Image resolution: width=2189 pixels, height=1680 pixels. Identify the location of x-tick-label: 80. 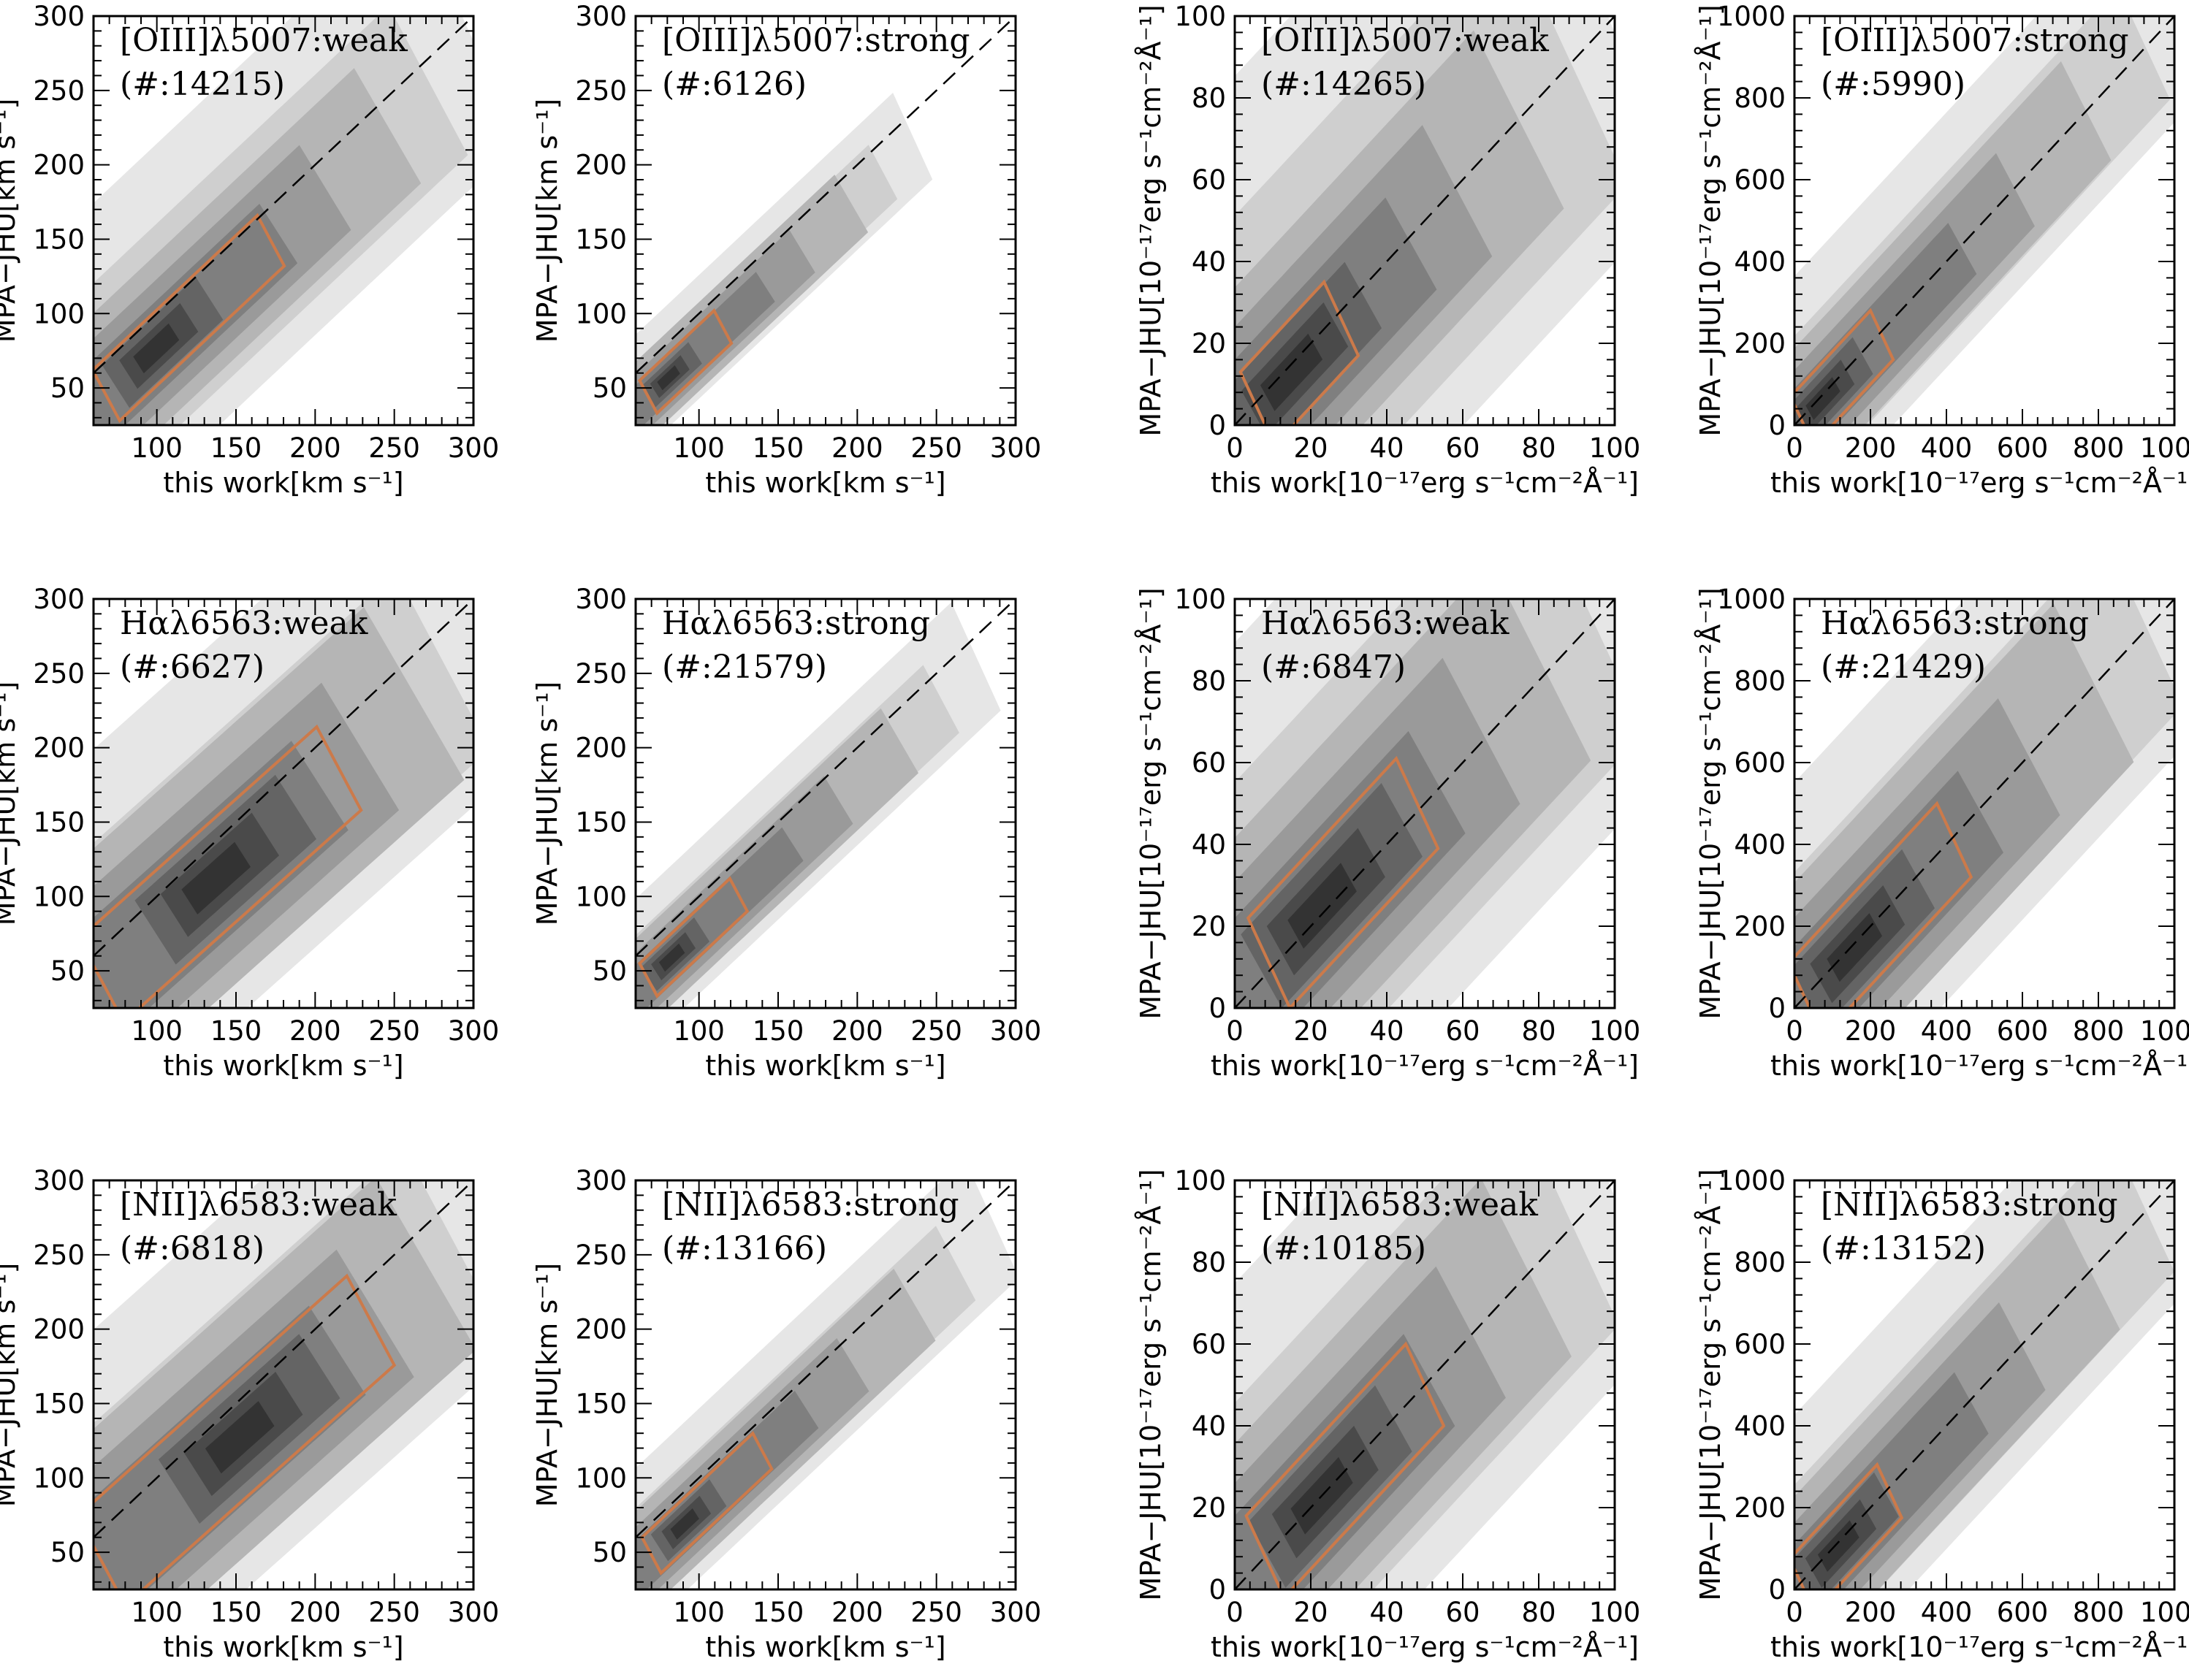
(1538, 1612).